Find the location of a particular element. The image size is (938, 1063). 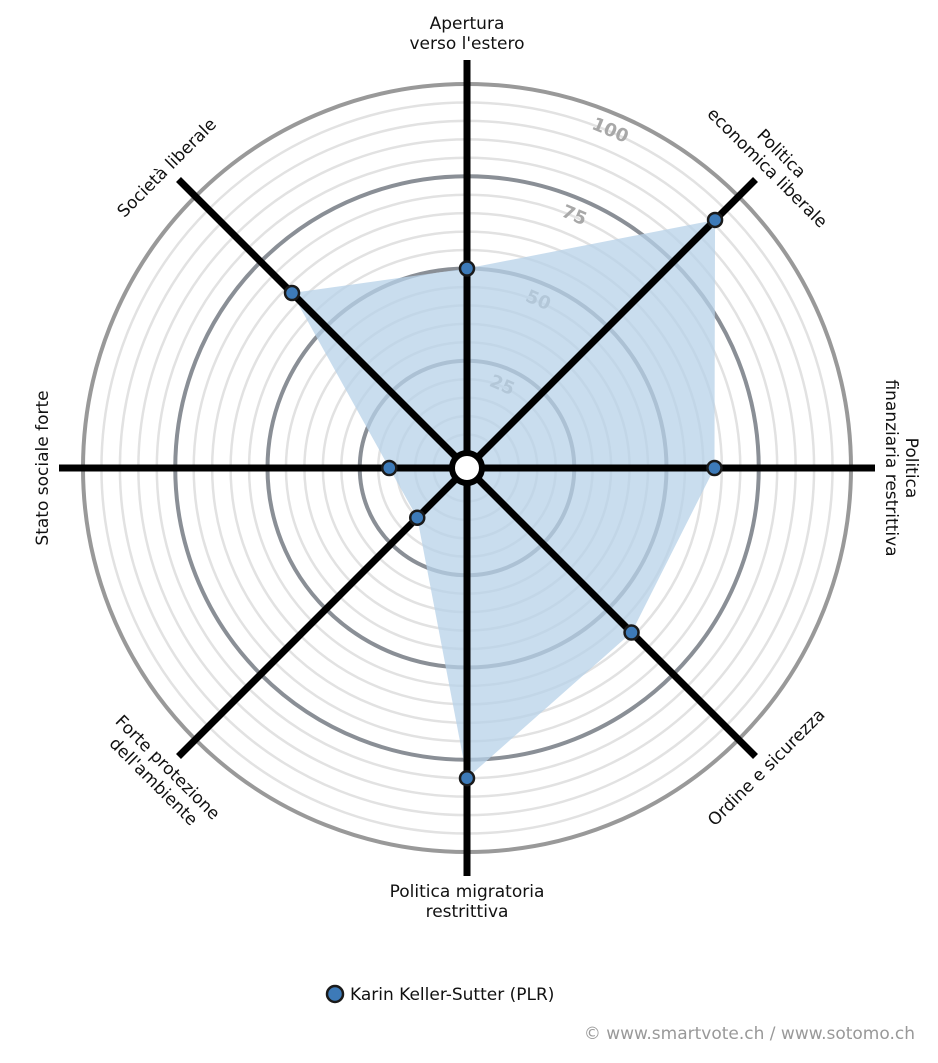

legend-label: Karin Keller-Sutter (PLR) is located at coordinates (452, 995).